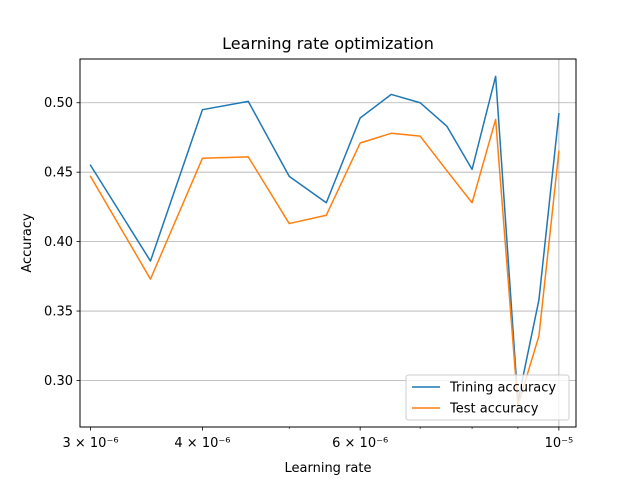  Describe the element at coordinates (559, 443) in the screenshot. I see `x-tick-label: 10⁻⁵` at that location.